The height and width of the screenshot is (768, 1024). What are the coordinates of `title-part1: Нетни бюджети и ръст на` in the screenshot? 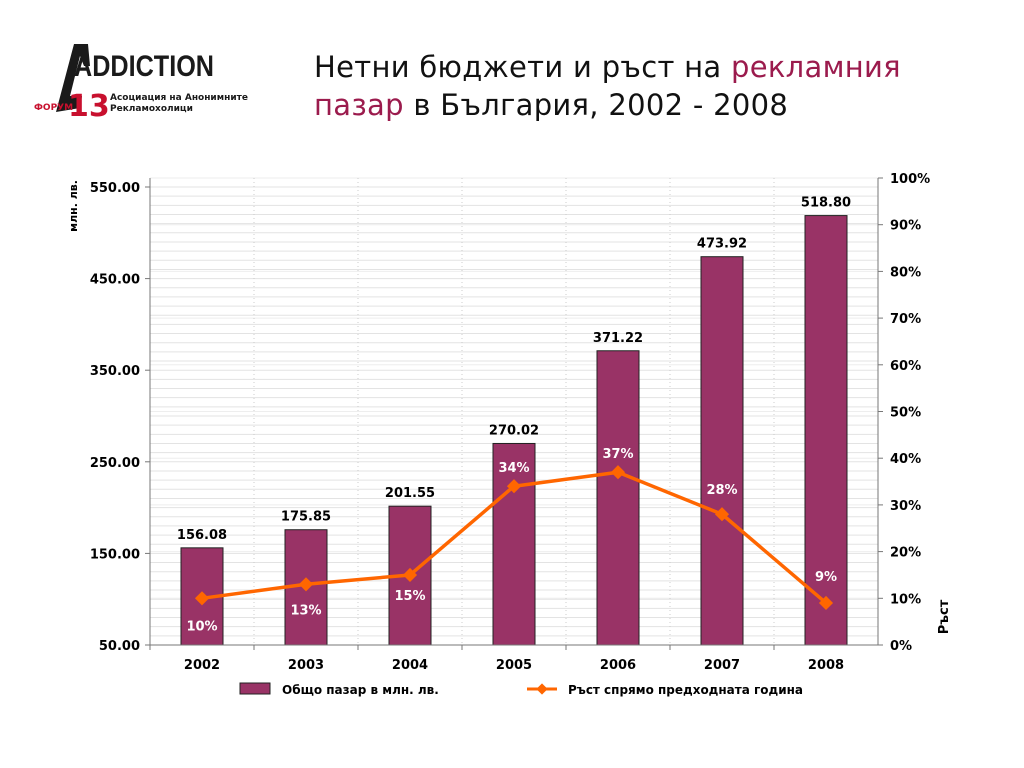 It's located at (523, 67).